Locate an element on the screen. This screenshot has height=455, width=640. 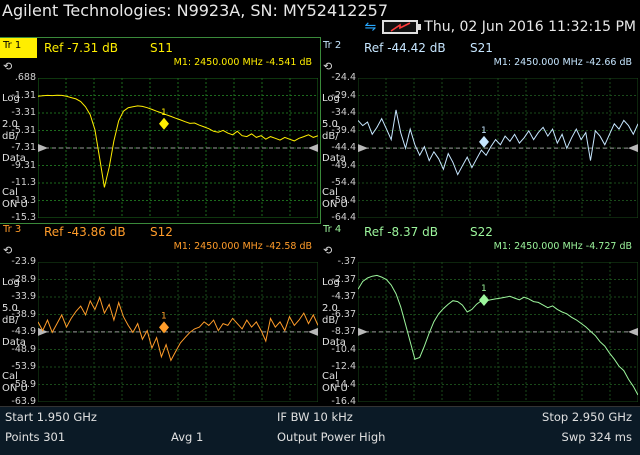
stop-frequency: Stop 2.950 GHz is located at coordinates (587, 417).